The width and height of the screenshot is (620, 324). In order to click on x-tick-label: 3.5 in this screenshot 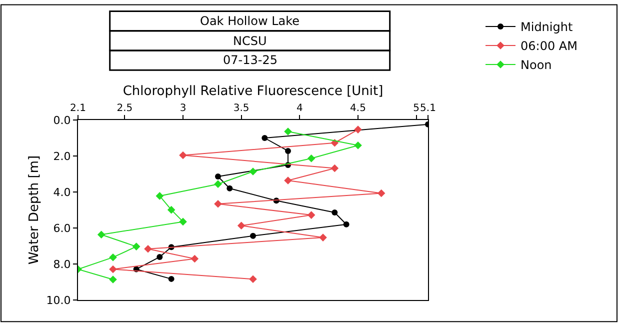, I will do `click(241, 108)`.